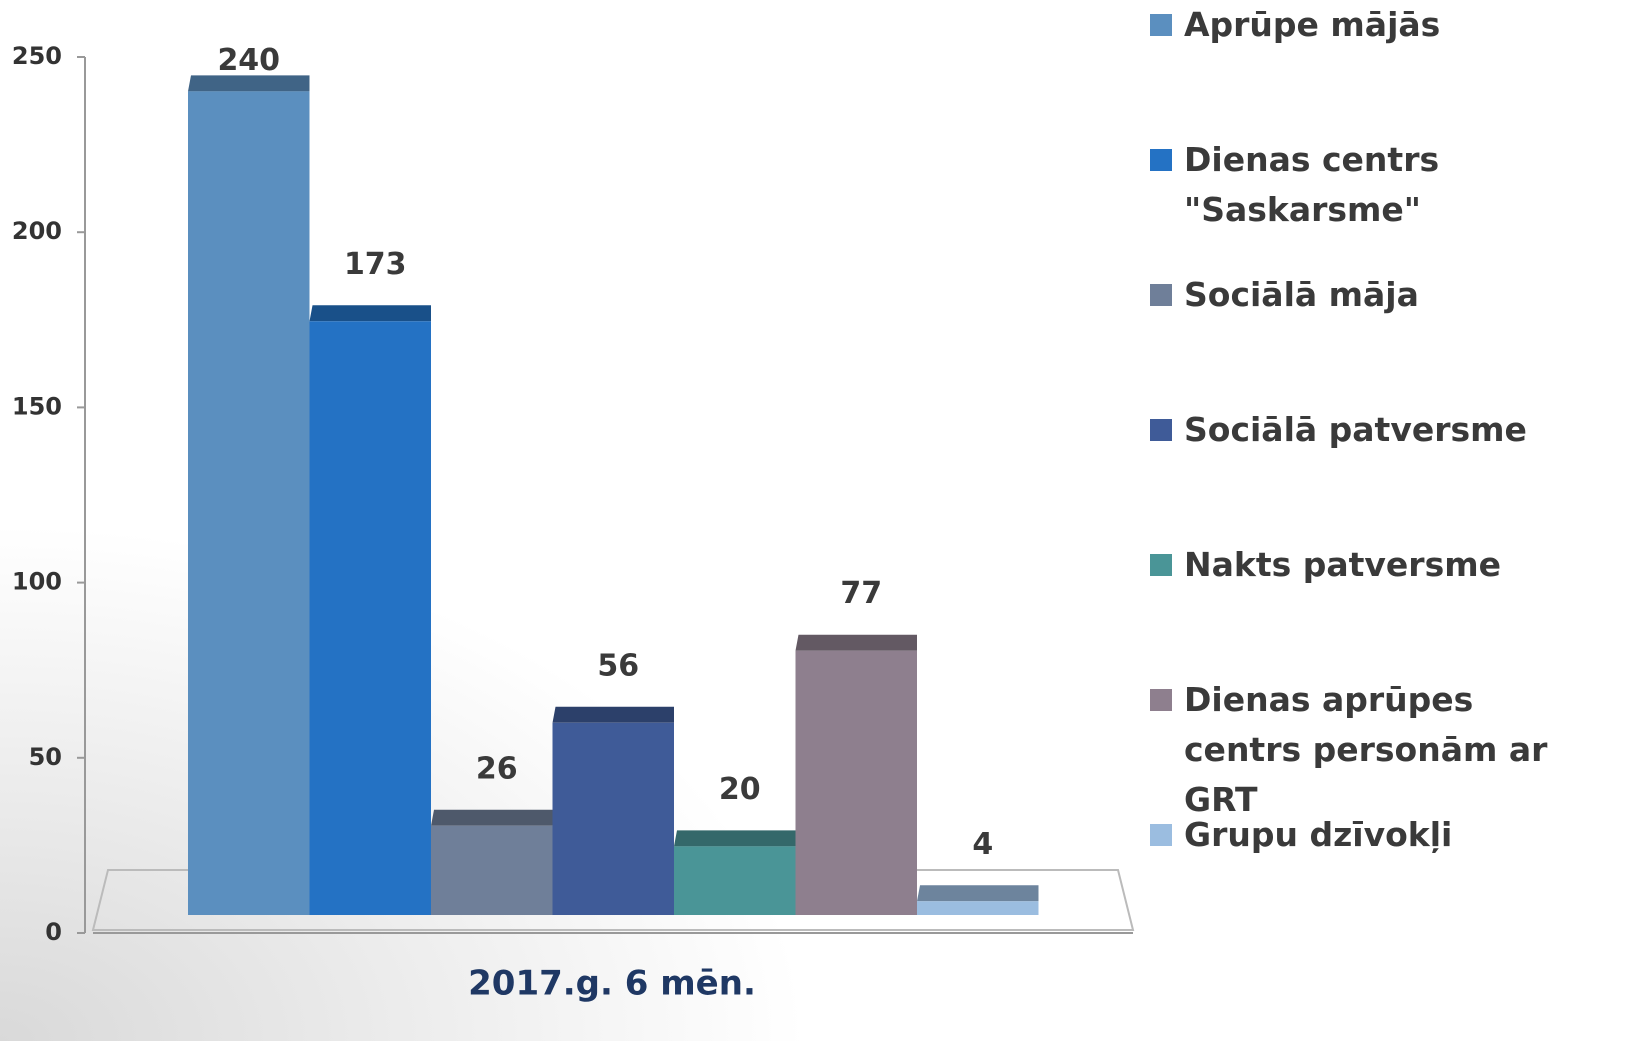  I want to click on data-label: 240, so click(248, 60).